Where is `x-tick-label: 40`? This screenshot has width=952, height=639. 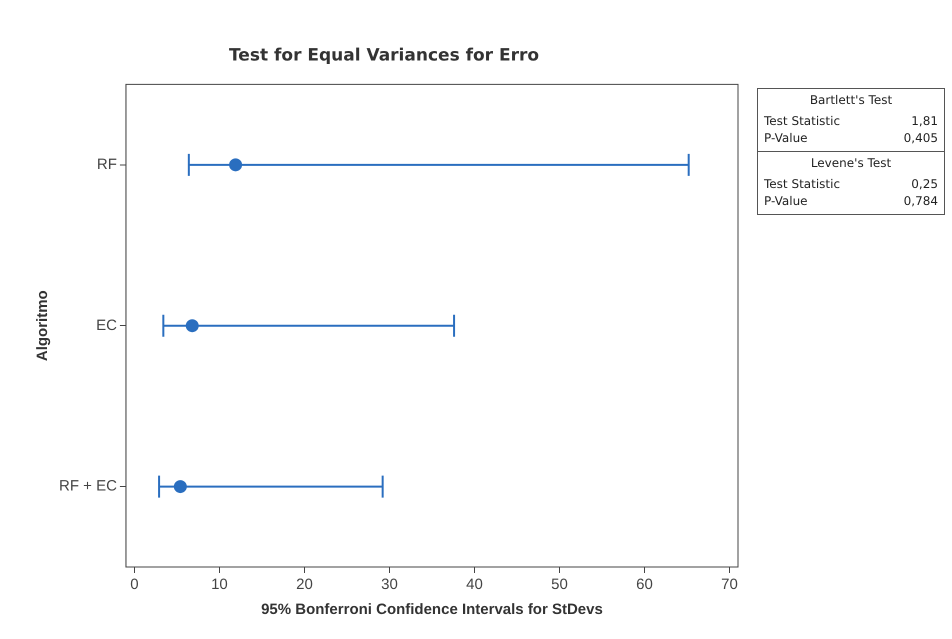
x-tick-label: 40 is located at coordinates (474, 585).